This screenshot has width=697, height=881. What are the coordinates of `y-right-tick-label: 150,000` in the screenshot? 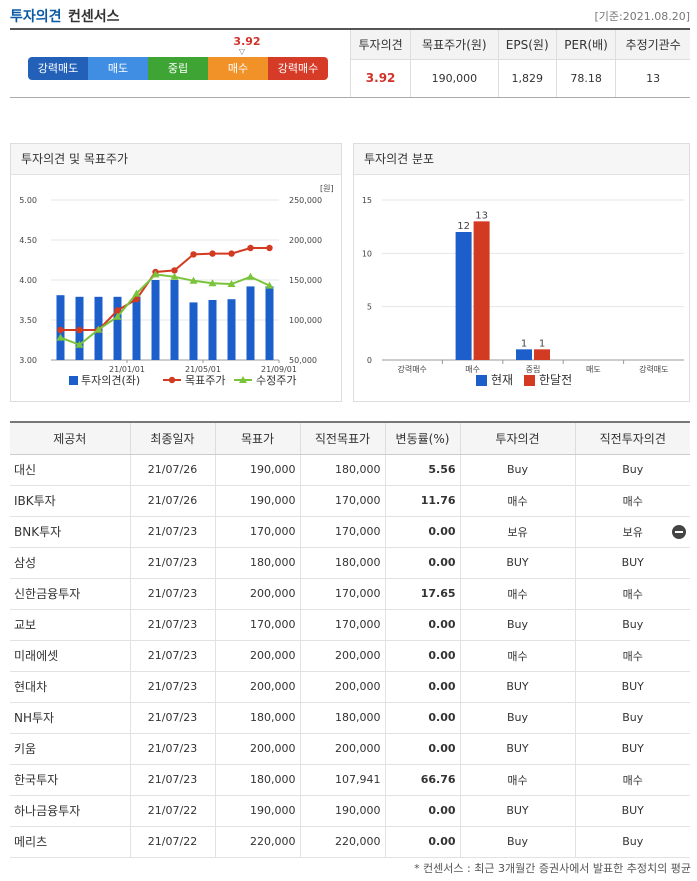 It's located at (305, 280).